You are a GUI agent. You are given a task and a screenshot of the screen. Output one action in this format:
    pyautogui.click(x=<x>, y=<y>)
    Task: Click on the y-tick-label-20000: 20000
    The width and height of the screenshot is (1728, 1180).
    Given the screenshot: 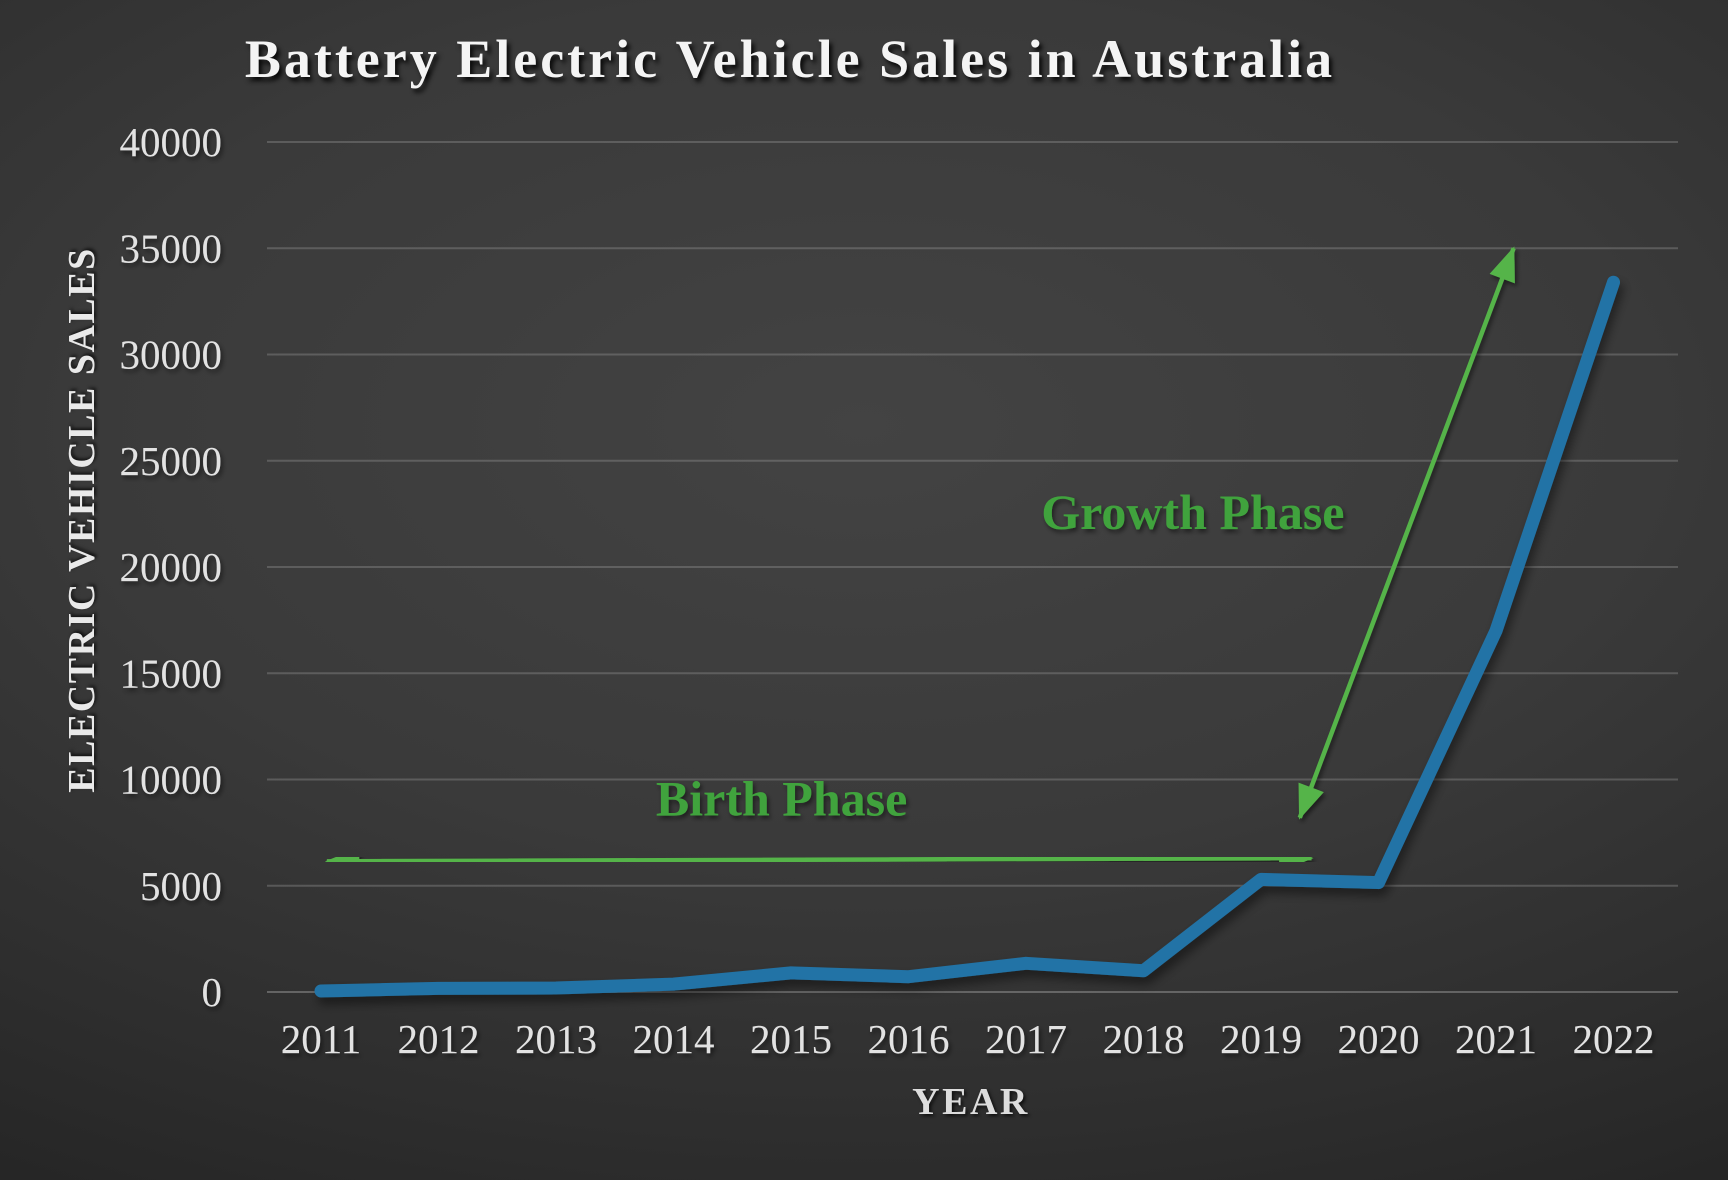 What is the action you would take?
    pyautogui.click(x=171, y=567)
    